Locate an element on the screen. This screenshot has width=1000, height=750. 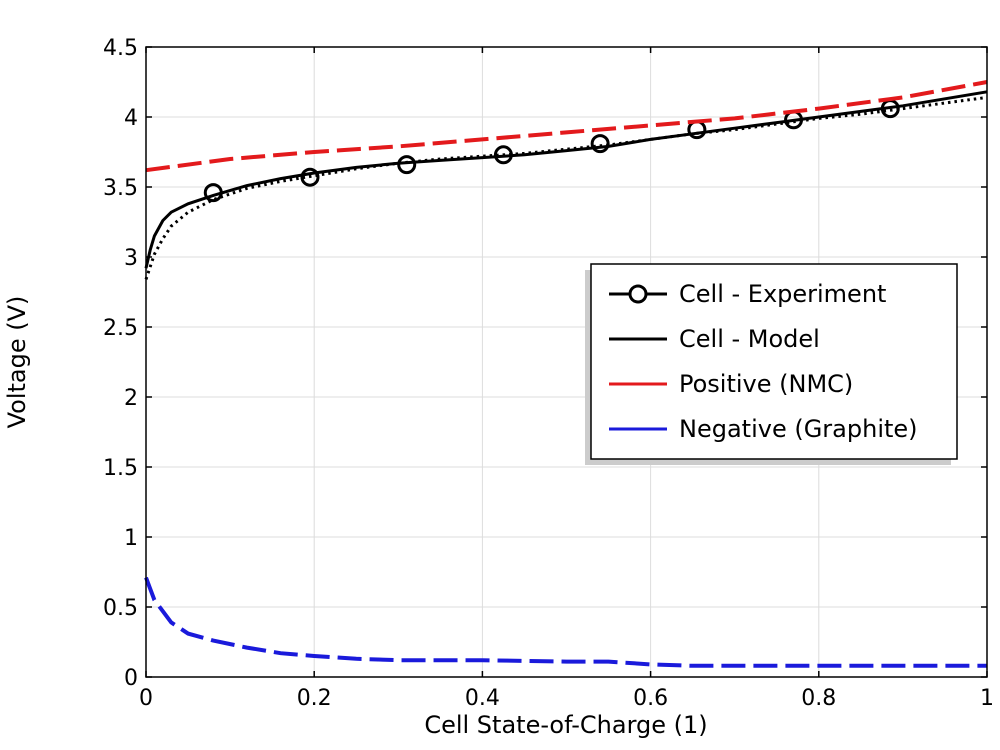
y-tick-label: 2.5 is located at coordinates (120, 328).